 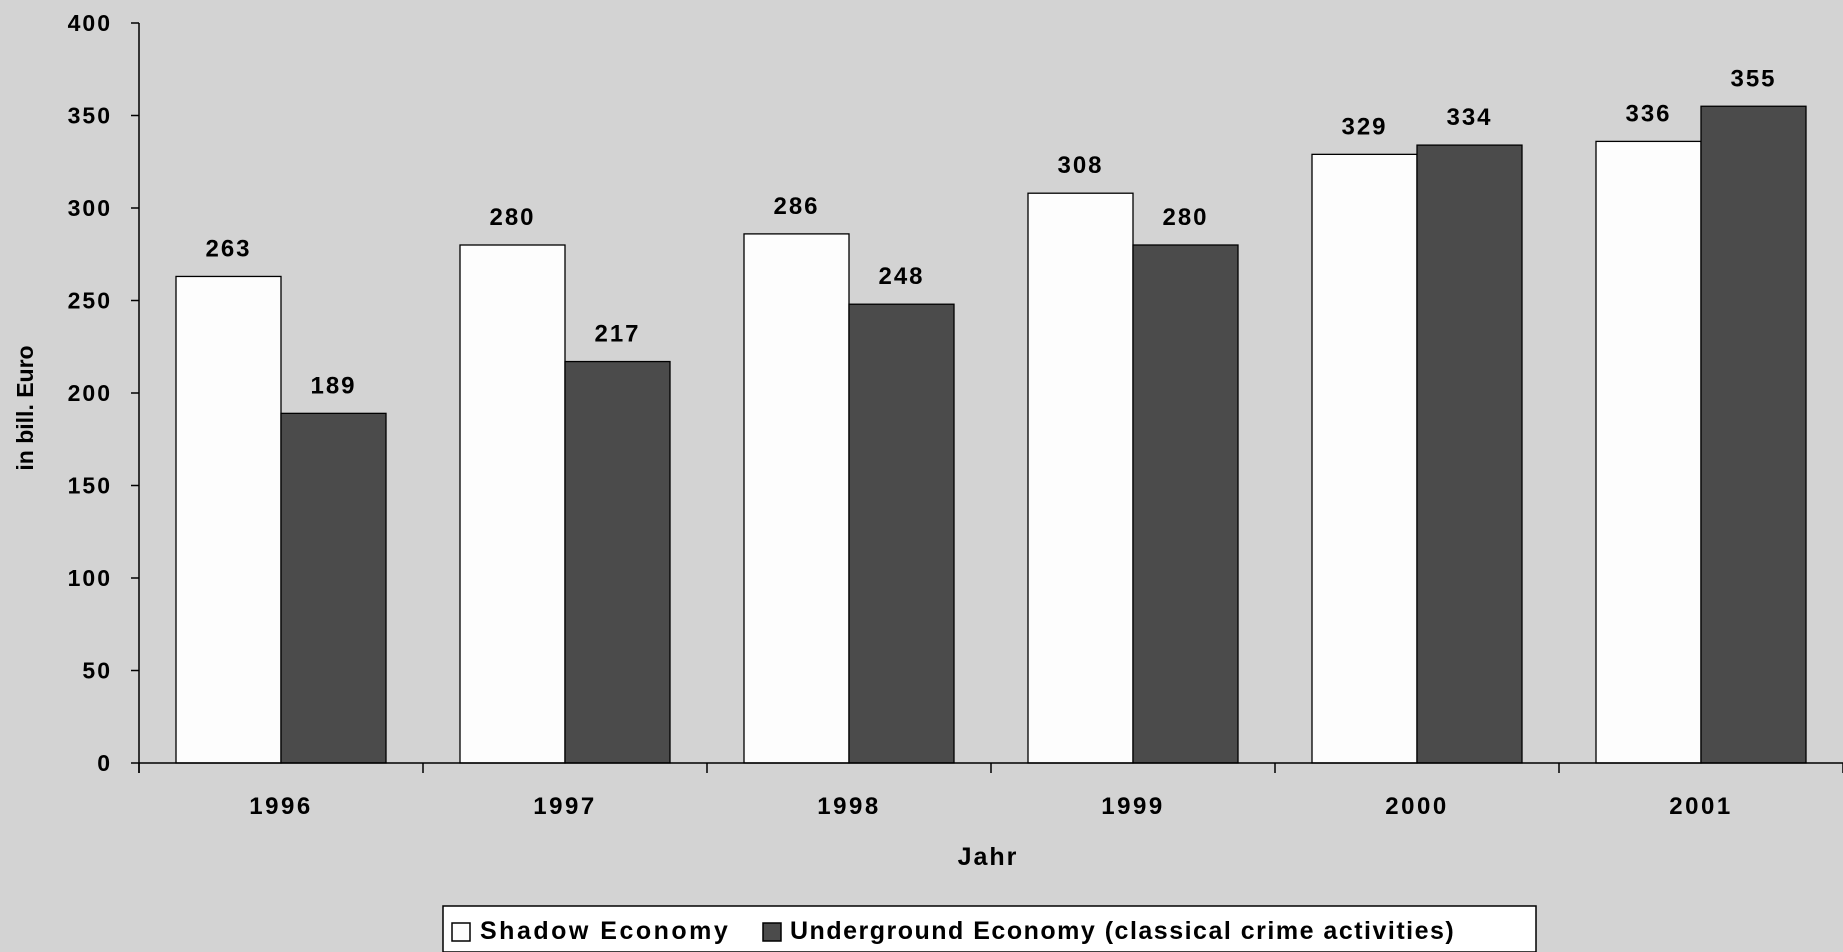 What do you see at coordinates (1132, 806) in the screenshot?
I see `x-tick-label: 1999` at bounding box center [1132, 806].